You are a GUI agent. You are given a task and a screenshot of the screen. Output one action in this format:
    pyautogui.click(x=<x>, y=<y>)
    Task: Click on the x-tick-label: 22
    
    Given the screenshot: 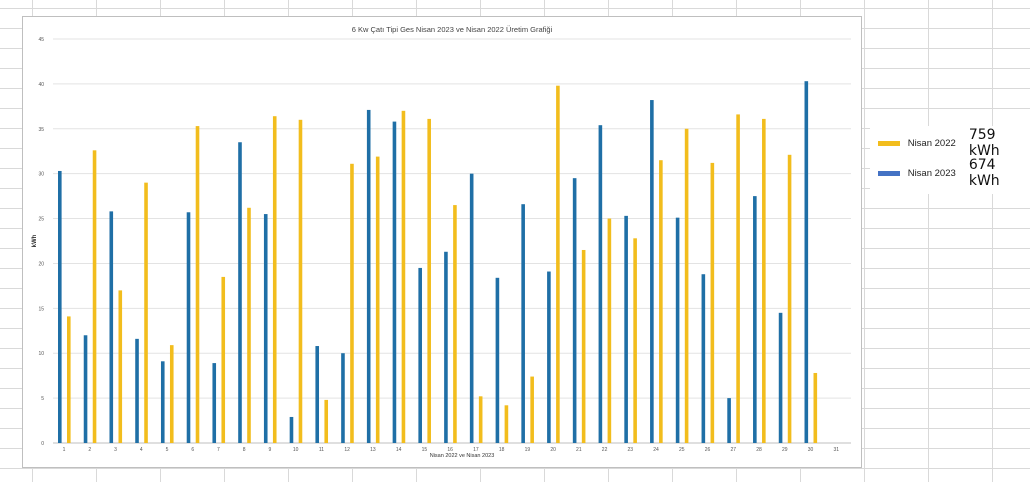 What is the action you would take?
    pyautogui.click(x=605, y=450)
    